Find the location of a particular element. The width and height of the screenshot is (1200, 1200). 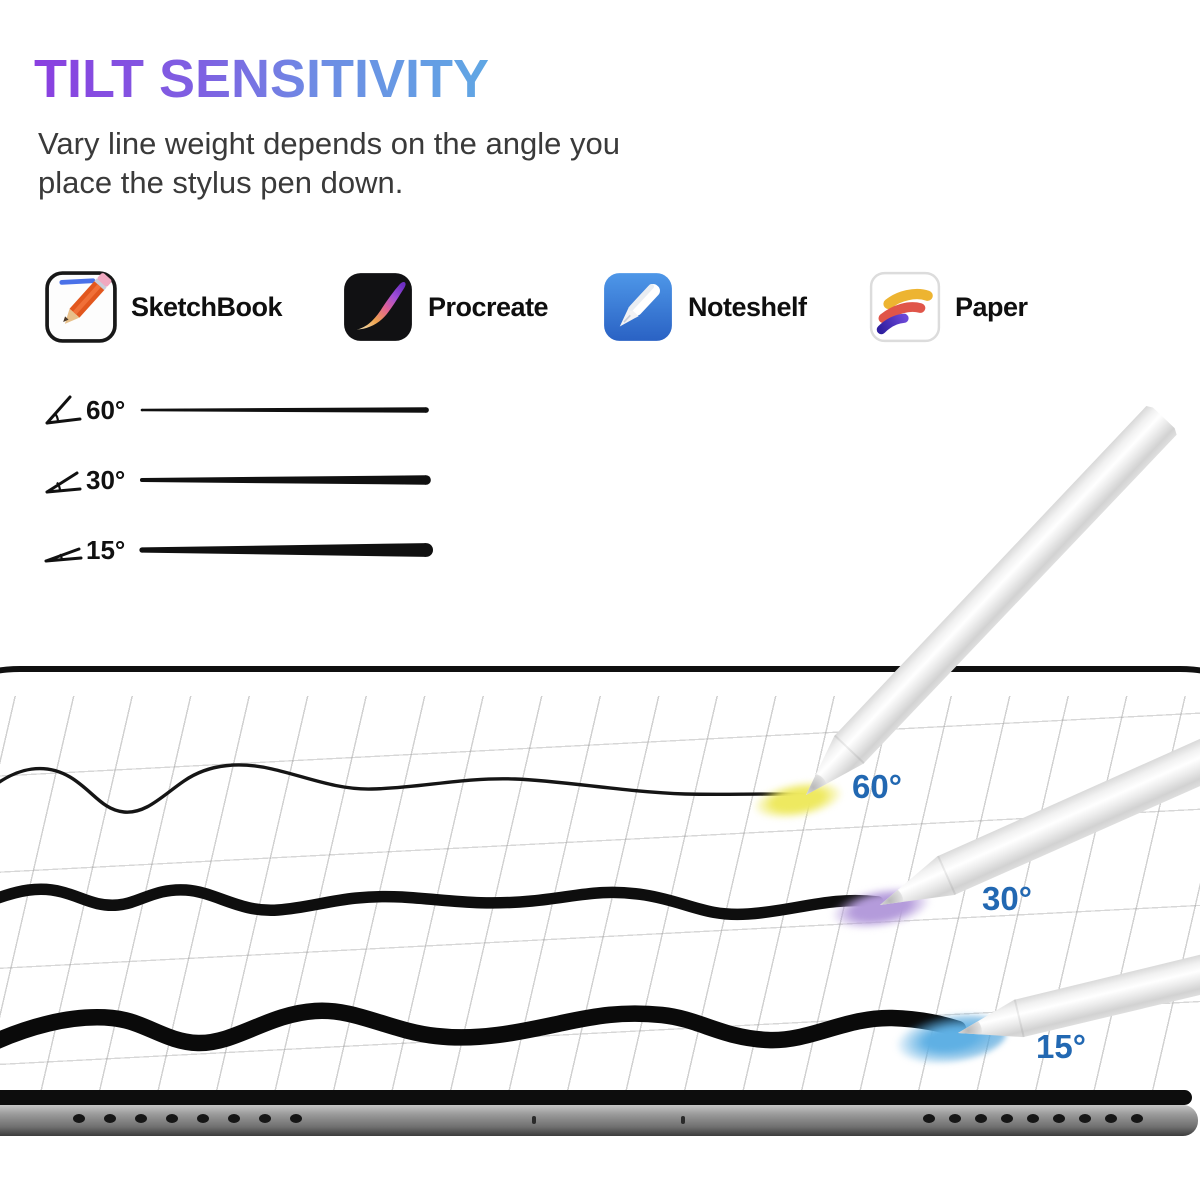

tablet-angle-label-15: 15° is located at coordinates (1061, 1046).